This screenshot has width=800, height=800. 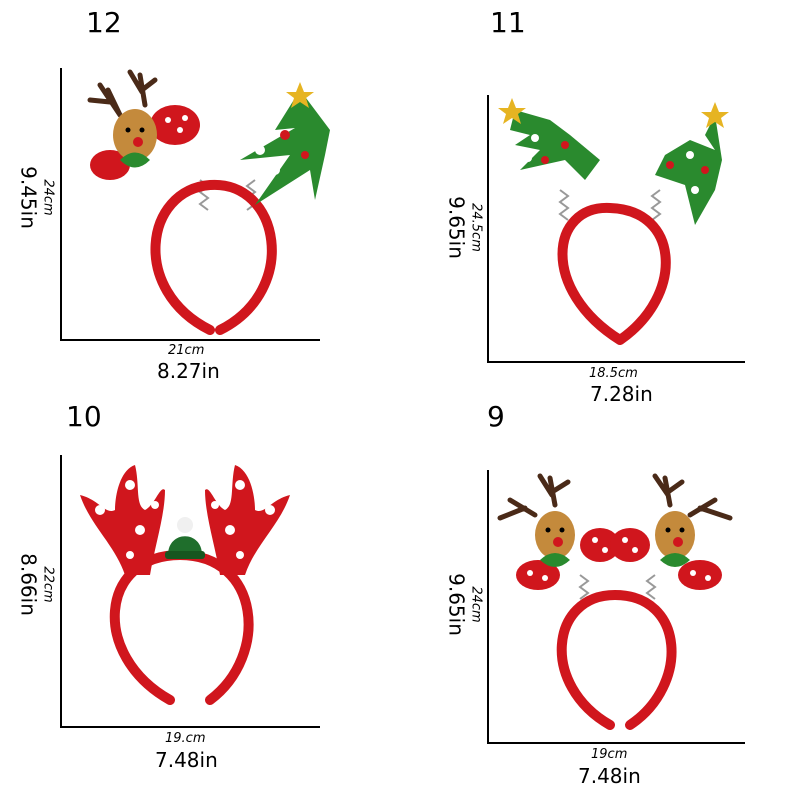 What do you see at coordinates (456, 604) in the screenshot?
I see `panel-9-height-in: 9.65in` at bounding box center [456, 604].